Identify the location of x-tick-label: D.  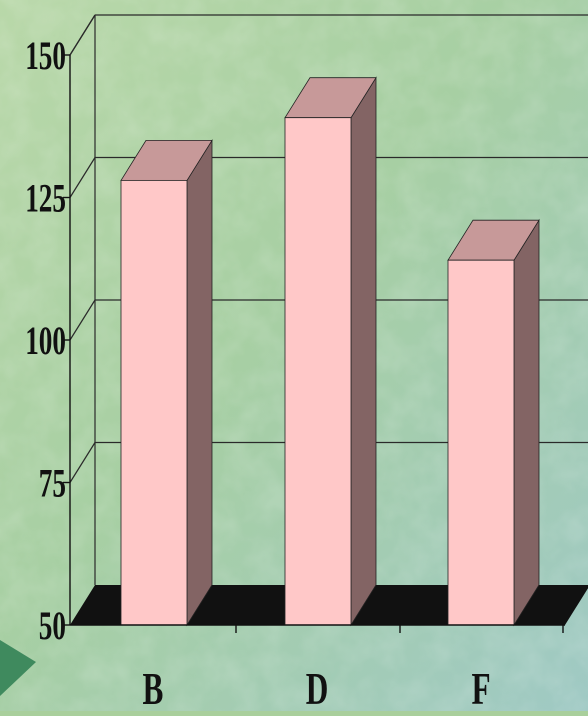
(317, 687).